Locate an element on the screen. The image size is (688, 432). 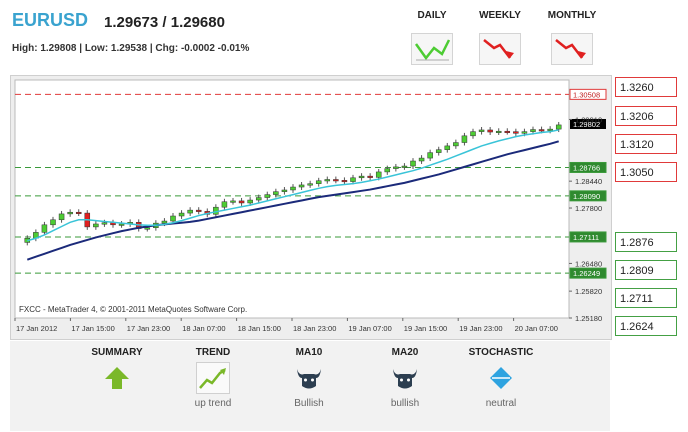
x-tick-label: 17 Jan 15:00 is located at coordinates (92, 328).